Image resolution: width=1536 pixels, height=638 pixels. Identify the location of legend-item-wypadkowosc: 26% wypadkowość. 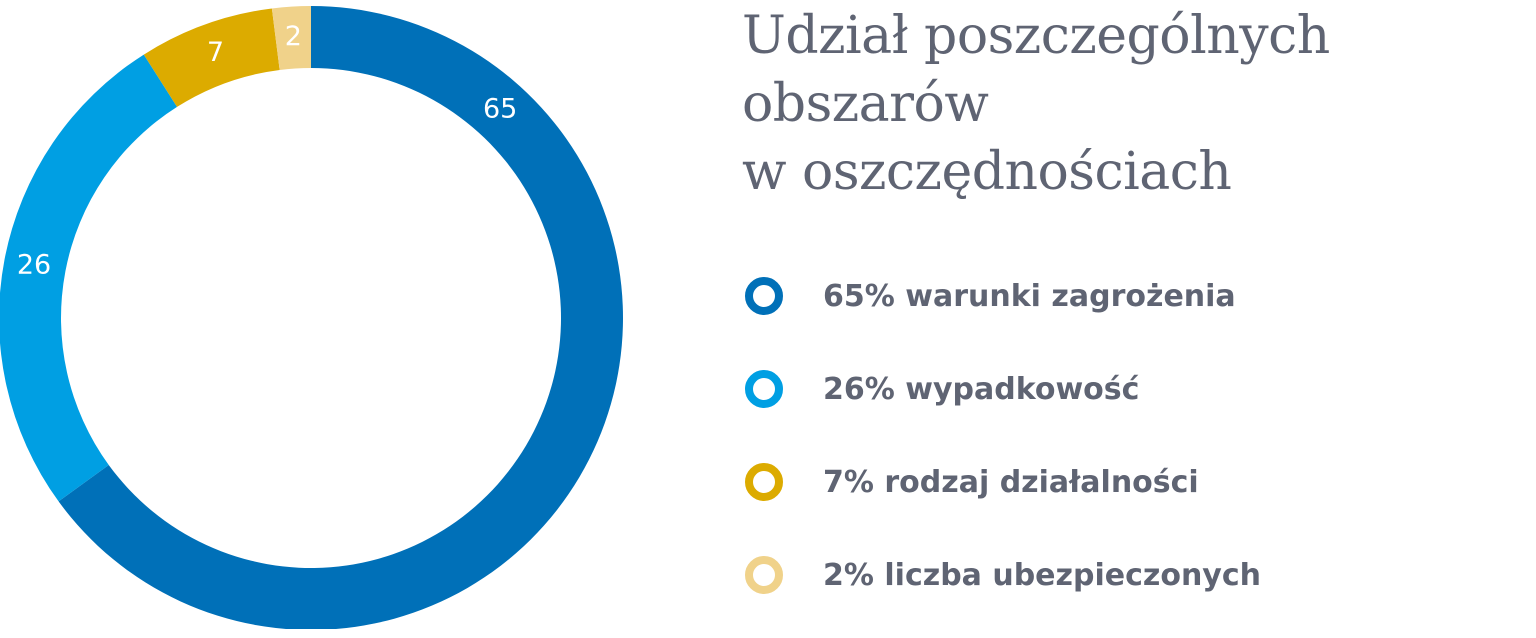
(1003, 389).